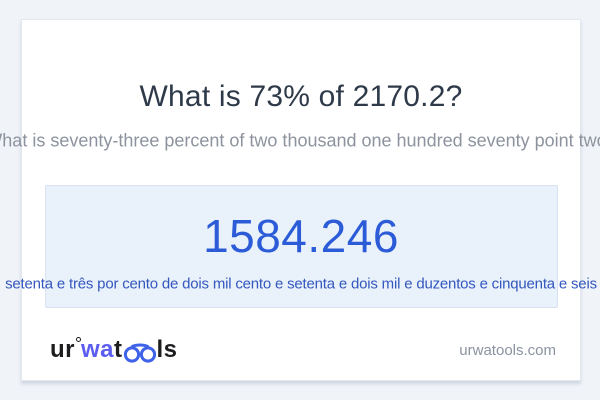 This screenshot has width=600, height=400. I want to click on logo-segment-ls: ls, so click(167, 349).